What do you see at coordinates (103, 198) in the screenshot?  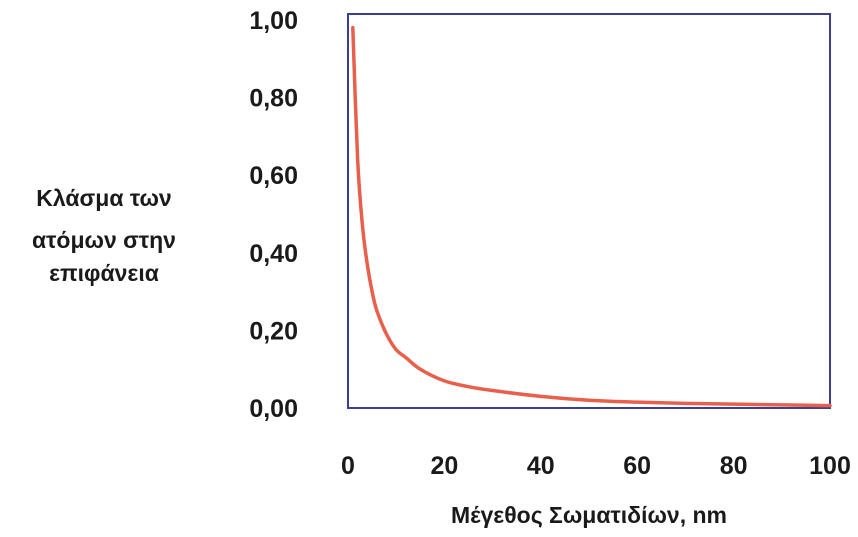 I see `y-axis-label-line: Κλάσμα των` at bounding box center [103, 198].